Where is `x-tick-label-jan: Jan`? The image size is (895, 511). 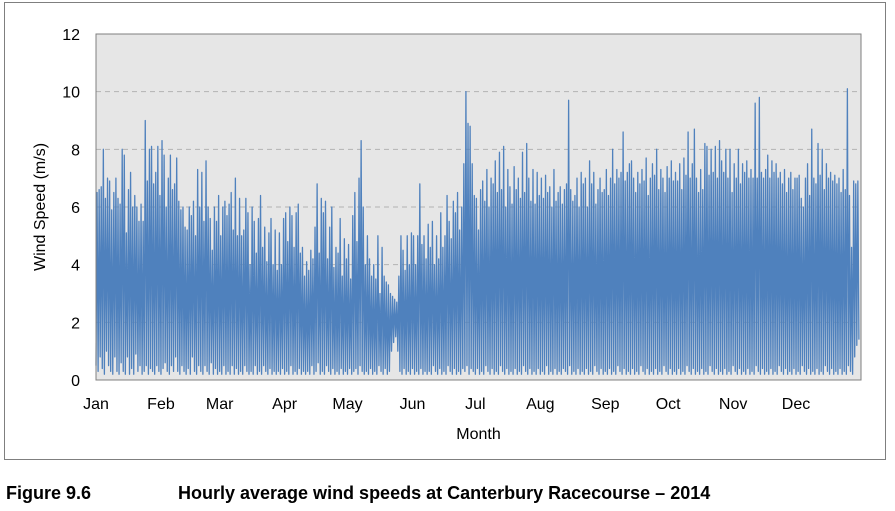
x-tick-label-jan: Jan is located at coordinates (96, 404).